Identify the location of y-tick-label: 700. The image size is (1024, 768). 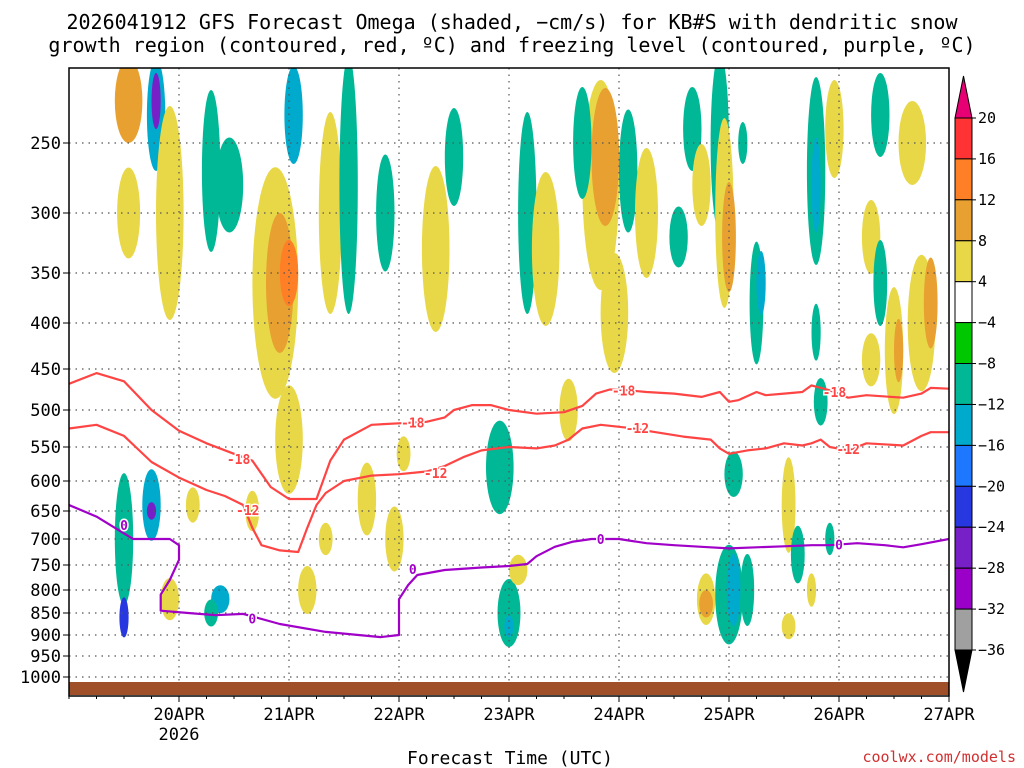
(45, 540).